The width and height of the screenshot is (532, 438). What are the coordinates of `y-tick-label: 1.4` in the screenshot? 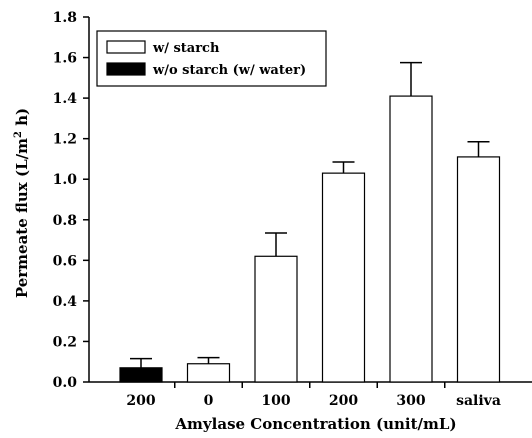 It's located at (65, 99).